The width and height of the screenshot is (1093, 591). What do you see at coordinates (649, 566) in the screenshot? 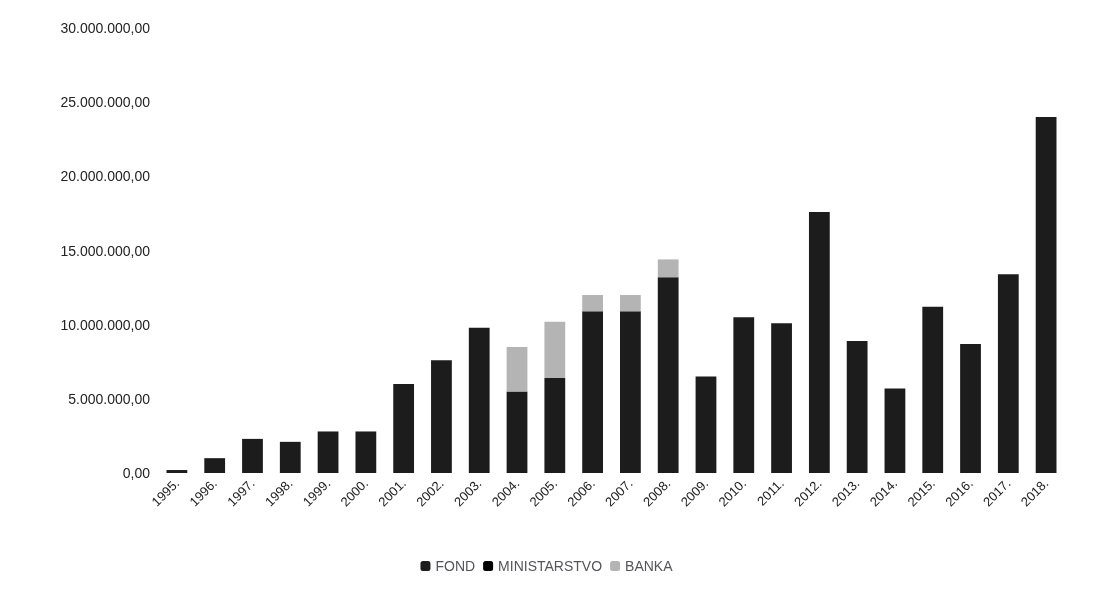
I see `legend-label: BANKA` at bounding box center [649, 566].